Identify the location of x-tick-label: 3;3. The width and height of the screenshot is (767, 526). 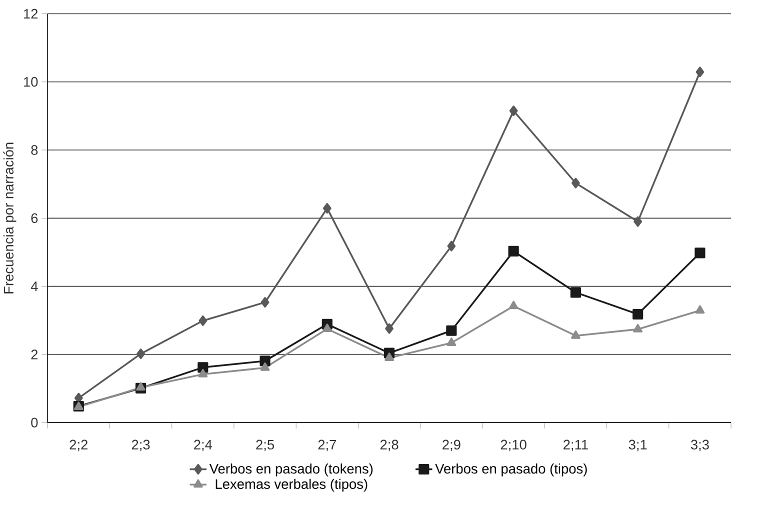
(699, 446).